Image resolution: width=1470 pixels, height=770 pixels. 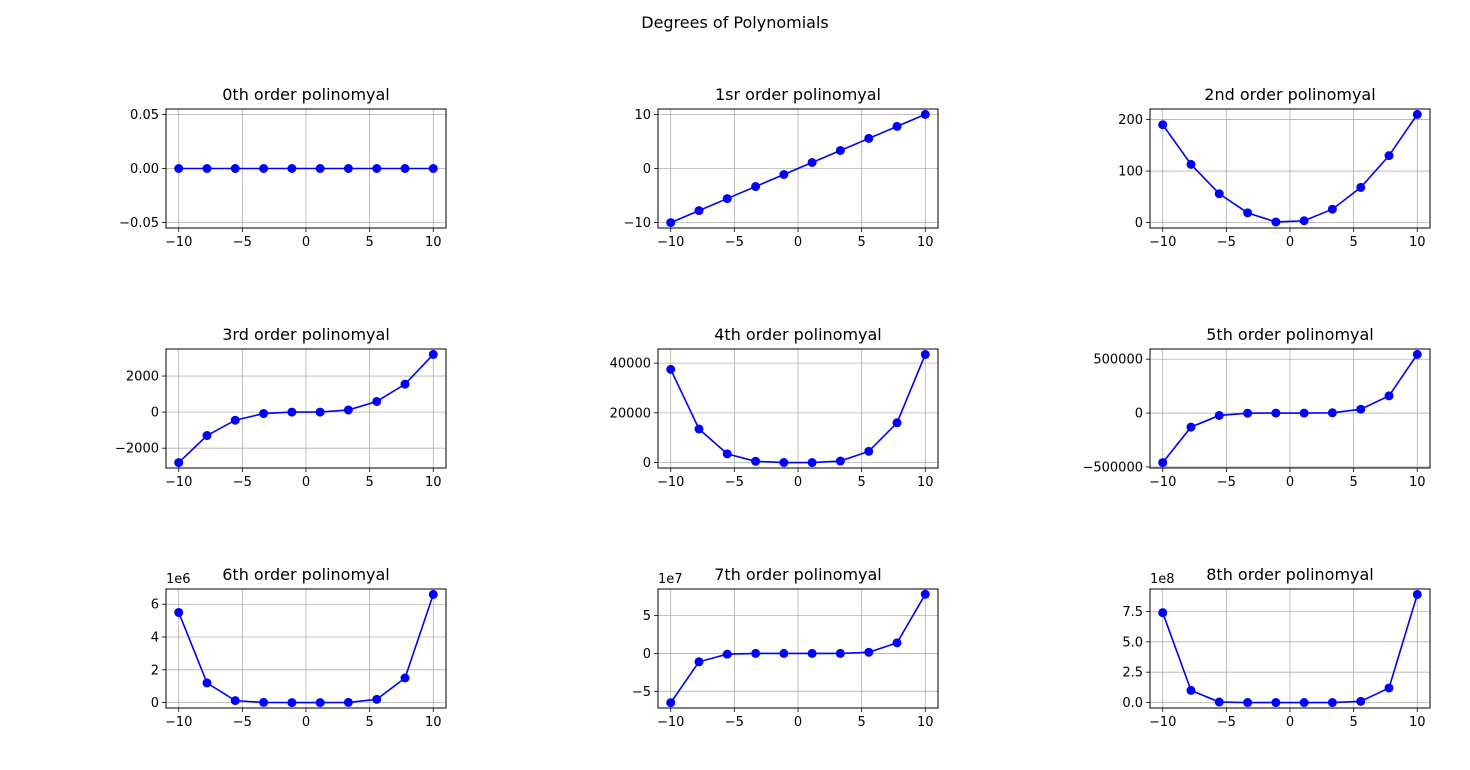 What do you see at coordinates (798, 94) in the screenshot?
I see `subplot-title: 1sr order polinomyal` at bounding box center [798, 94].